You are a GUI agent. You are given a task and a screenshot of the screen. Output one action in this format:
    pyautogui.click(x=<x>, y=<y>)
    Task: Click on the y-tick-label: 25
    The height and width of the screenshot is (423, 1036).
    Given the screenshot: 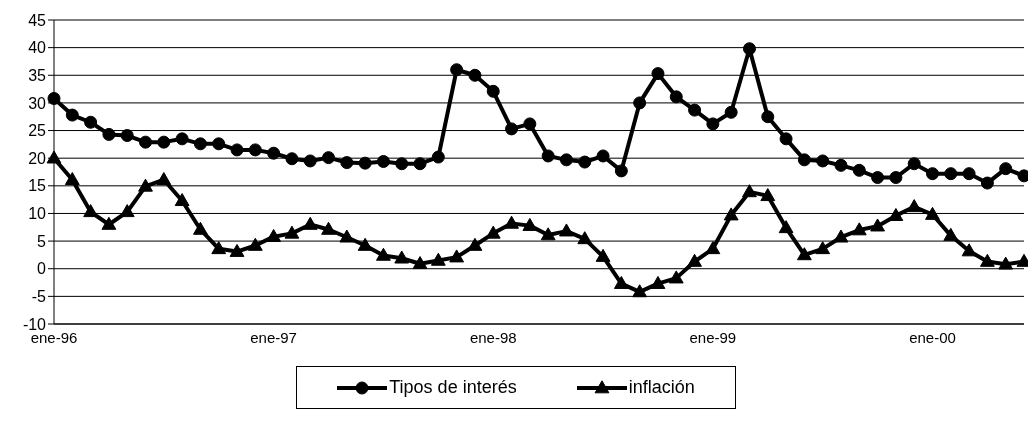 What is the action you would take?
    pyautogui.click(x=37, y=131)
    